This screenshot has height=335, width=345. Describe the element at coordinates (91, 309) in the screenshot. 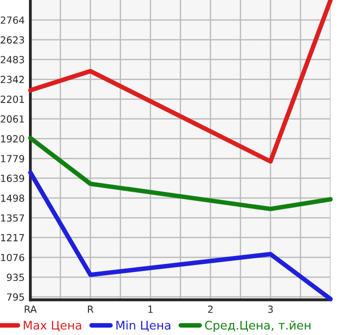

I see `x-tick-label: R` at that location.